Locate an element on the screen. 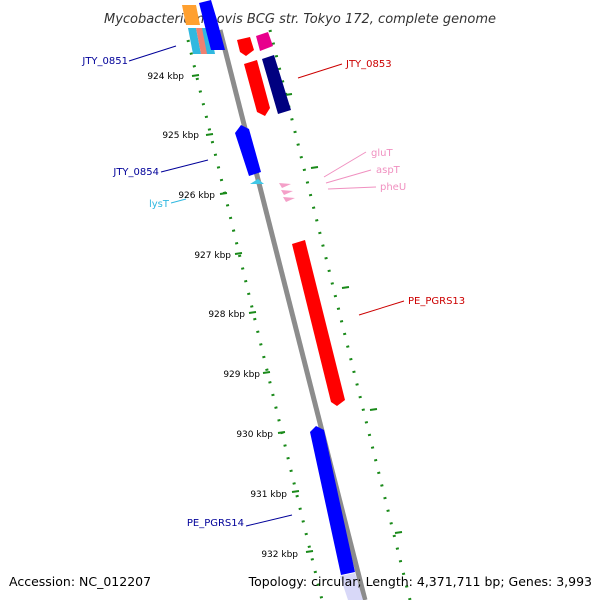  accession-text: Accession: NC_012207 is located at coordinates (80, 581).